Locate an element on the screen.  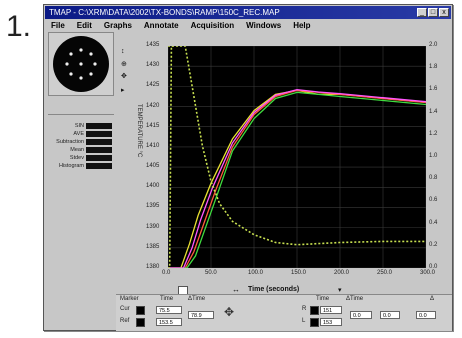
y-right-tick-label: 1.4 is located at coordinates (433, 111).